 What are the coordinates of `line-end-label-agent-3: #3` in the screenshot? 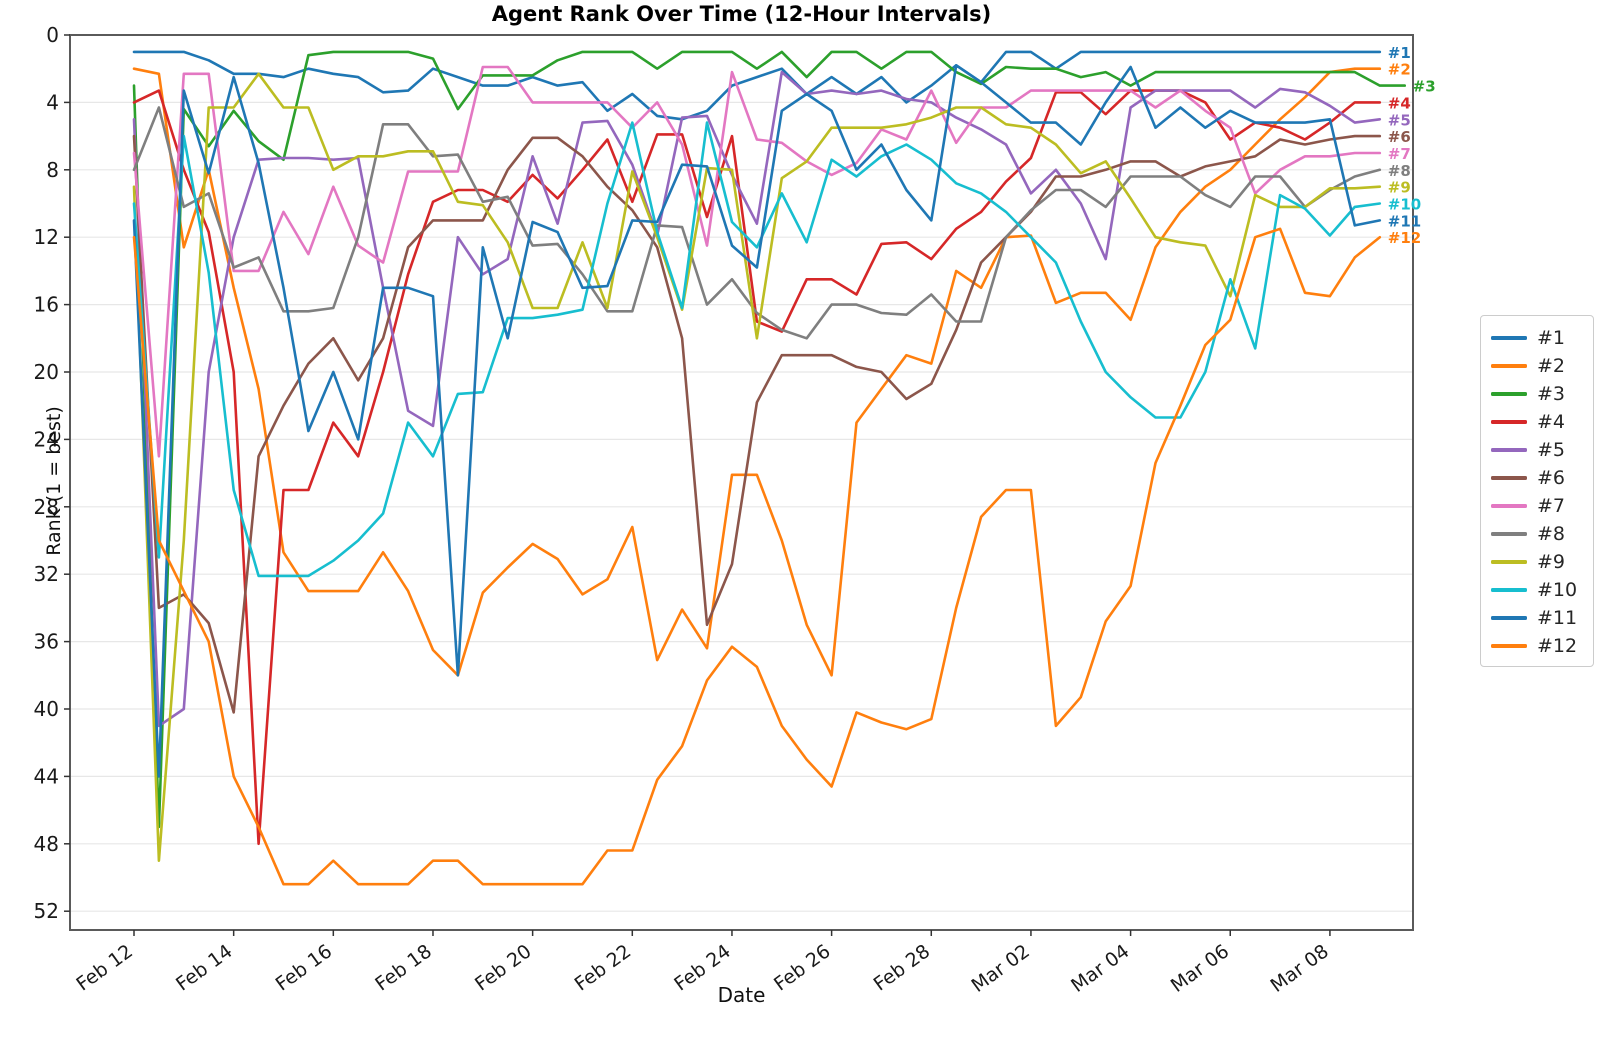 It's located at (1424, 87).